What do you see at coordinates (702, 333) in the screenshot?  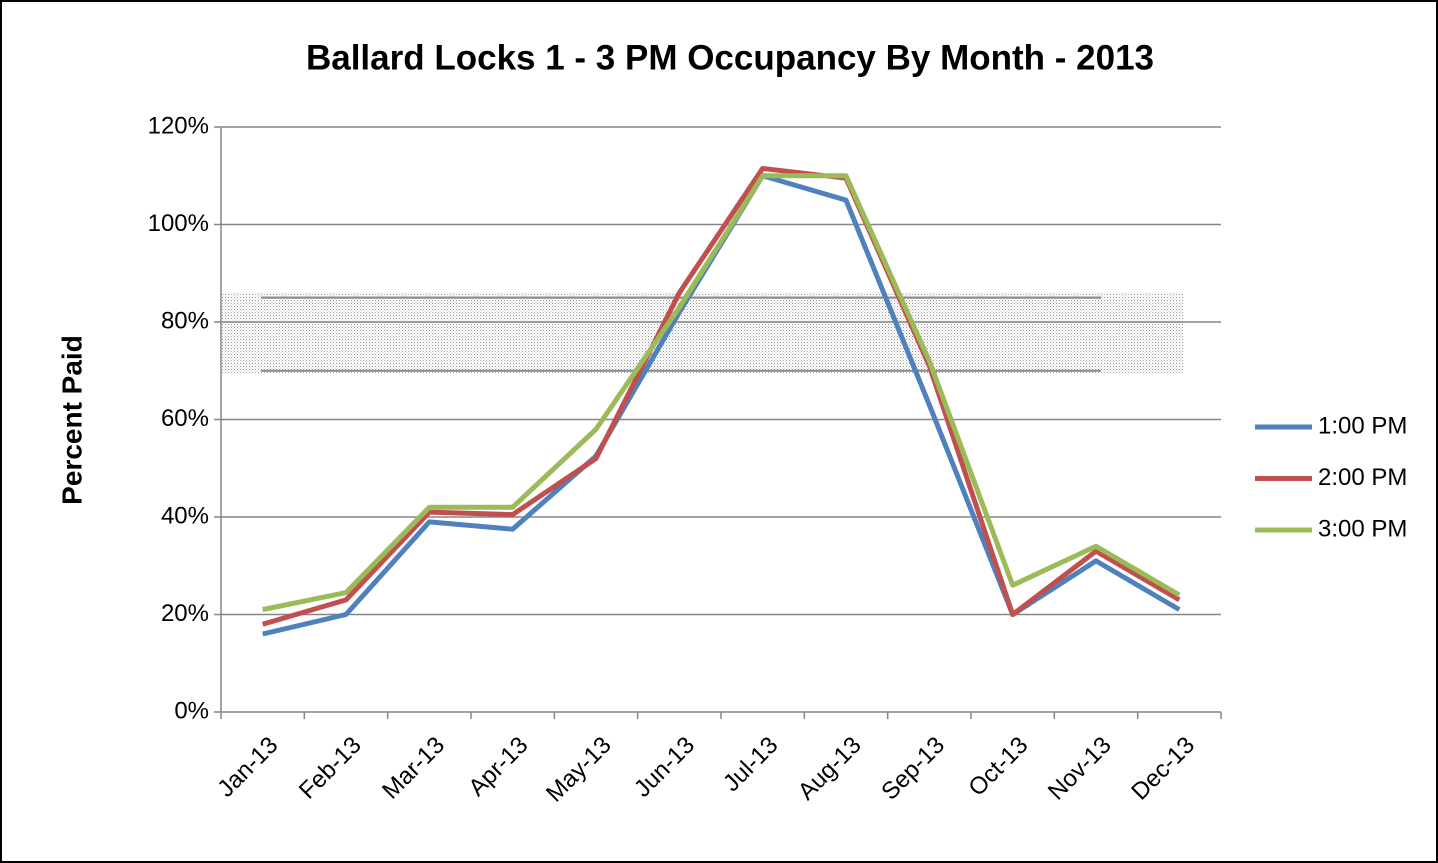 I see `shaded-range` at bounding box center [702, 333].